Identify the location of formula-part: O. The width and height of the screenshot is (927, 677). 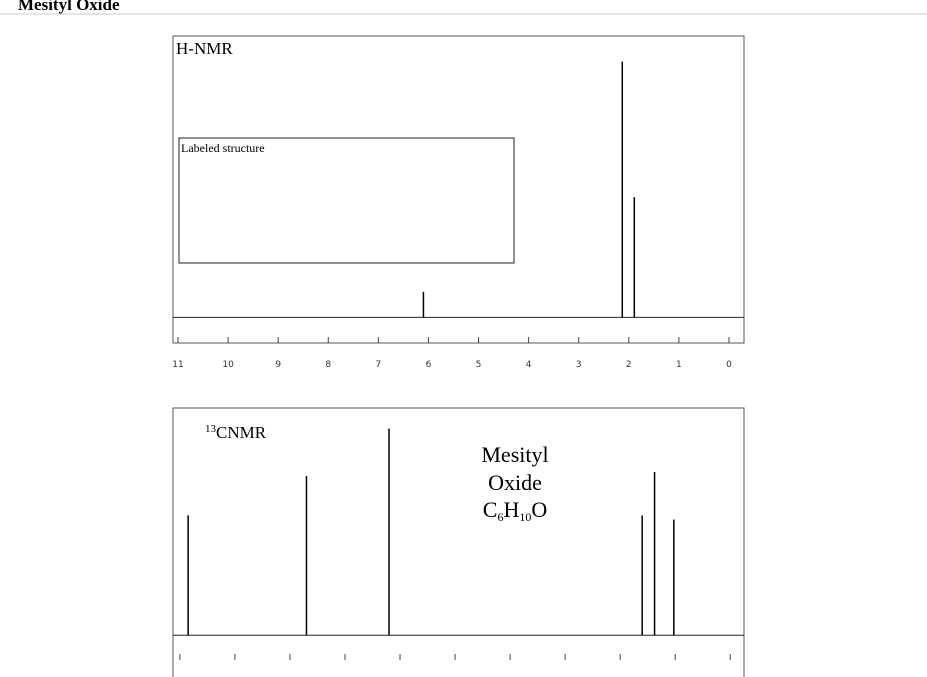
(539, 509).